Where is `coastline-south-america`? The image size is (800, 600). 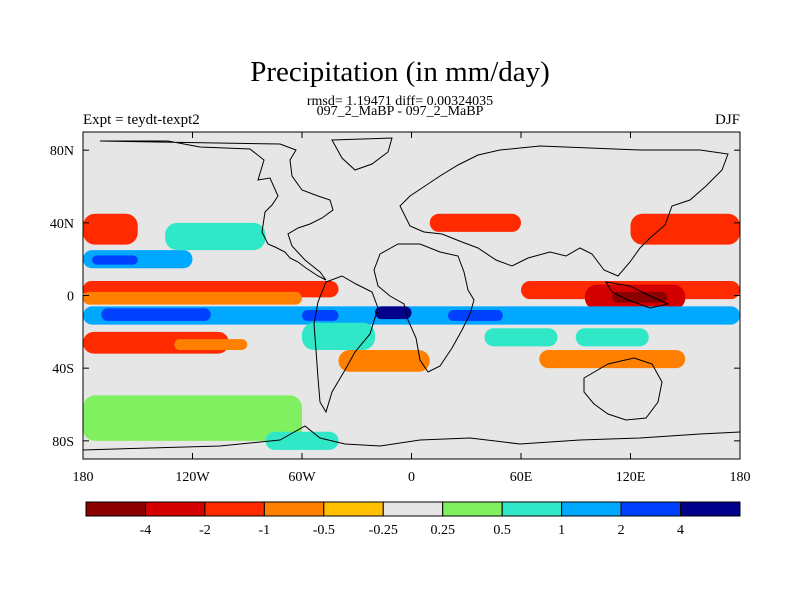 coastline-south-america is located at coordinates (346, 344).